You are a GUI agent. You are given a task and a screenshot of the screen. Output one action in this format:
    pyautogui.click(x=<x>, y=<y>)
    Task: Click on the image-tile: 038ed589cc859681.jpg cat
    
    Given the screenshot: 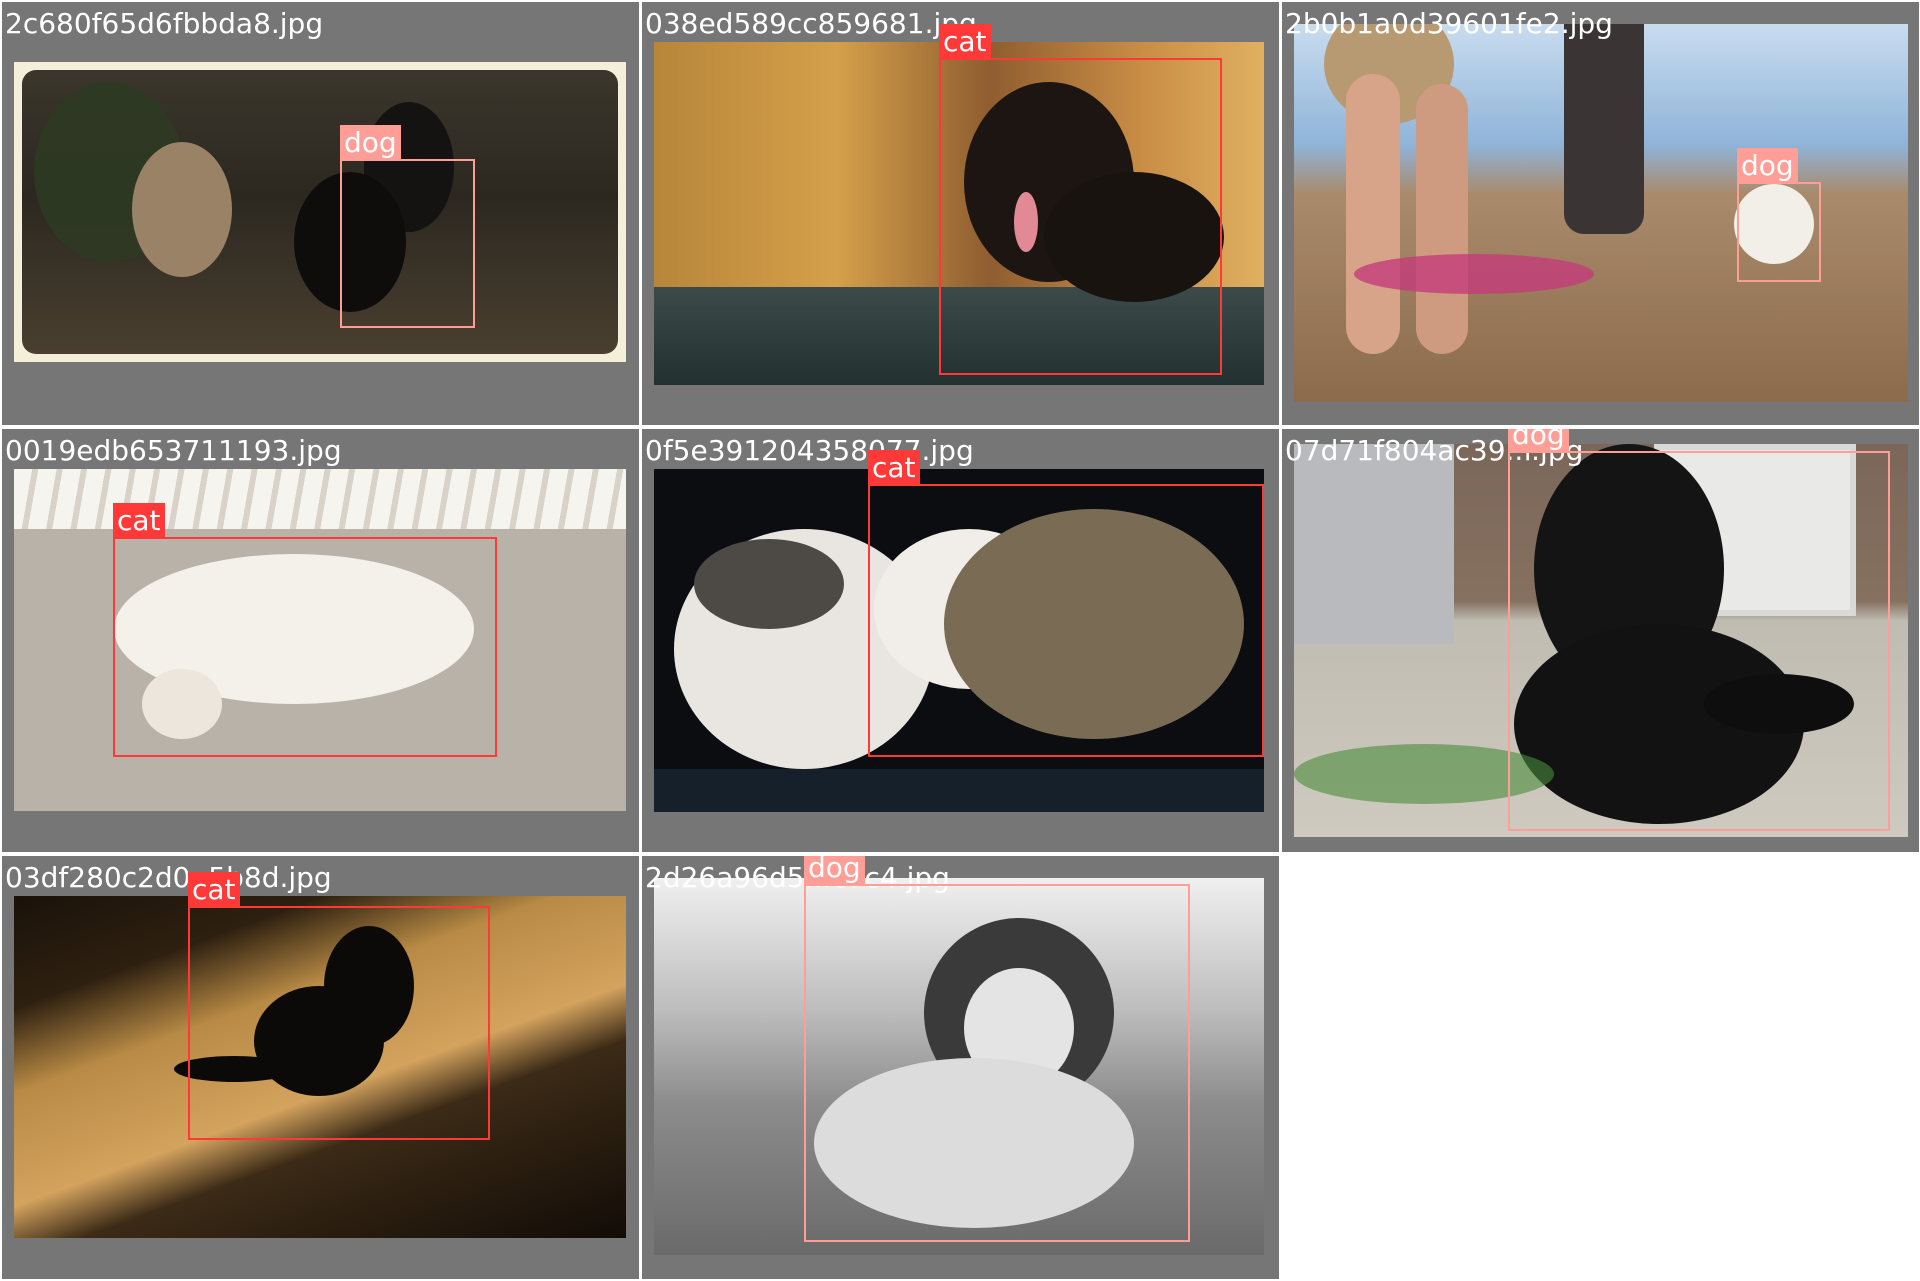 What is the action you would take?
    pyautogui.click(x=960, y=213)
    